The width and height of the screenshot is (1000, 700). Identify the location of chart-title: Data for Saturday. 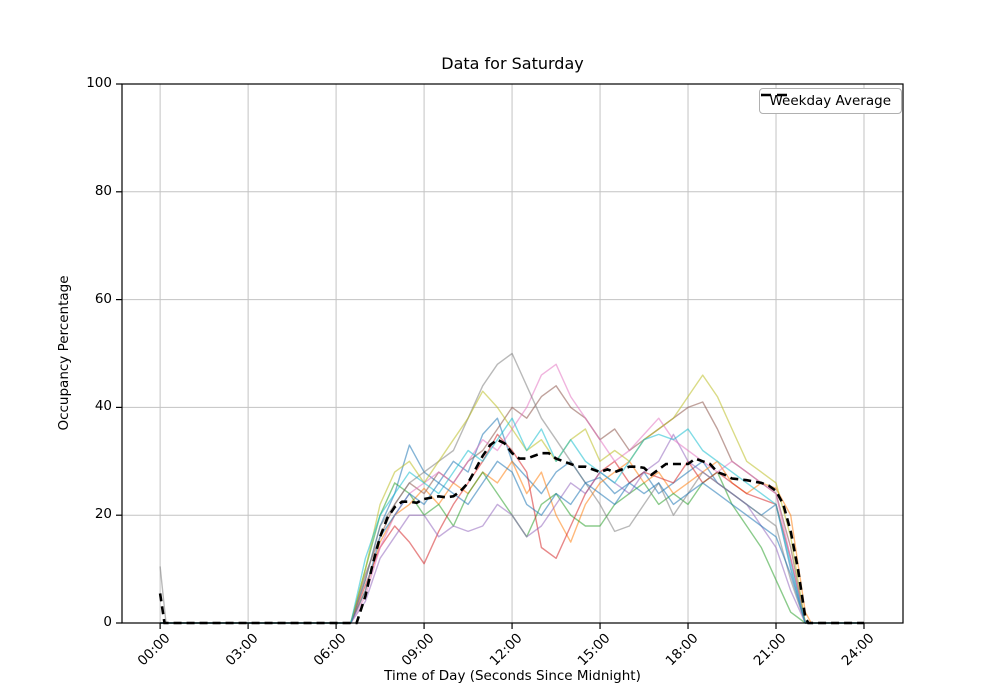
(512, 63).